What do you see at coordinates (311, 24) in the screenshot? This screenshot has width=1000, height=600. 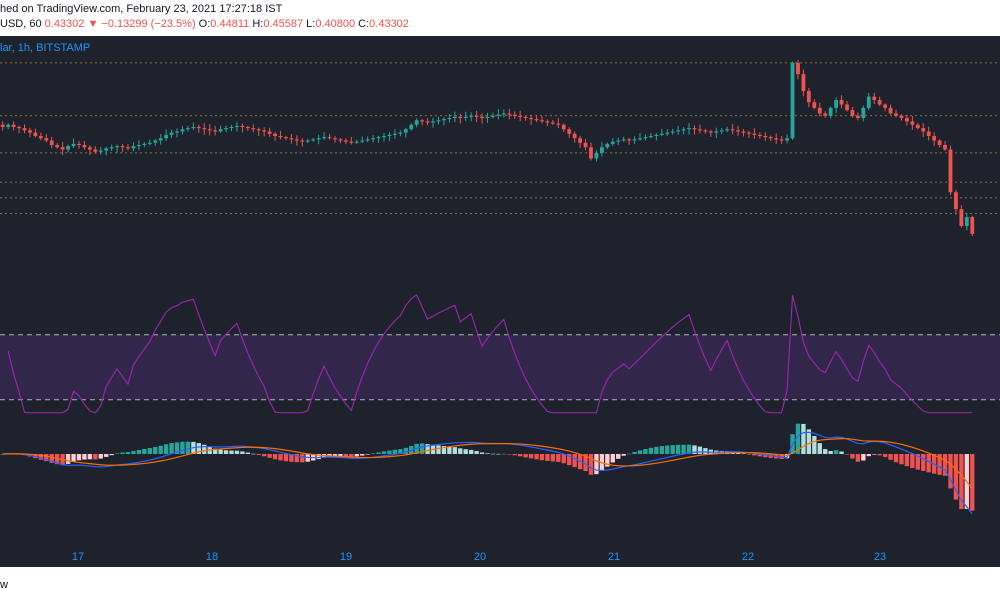 I see `low-label: L:` at bounding box center [311, 24].